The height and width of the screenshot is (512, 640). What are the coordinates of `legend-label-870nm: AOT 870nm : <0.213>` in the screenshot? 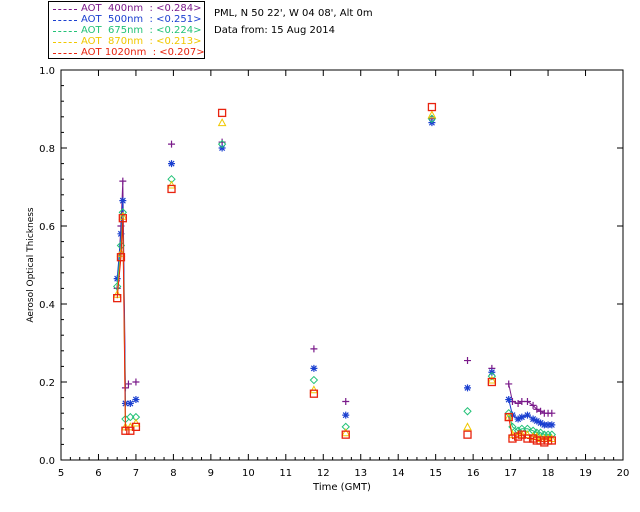 It's located at (141, 41).